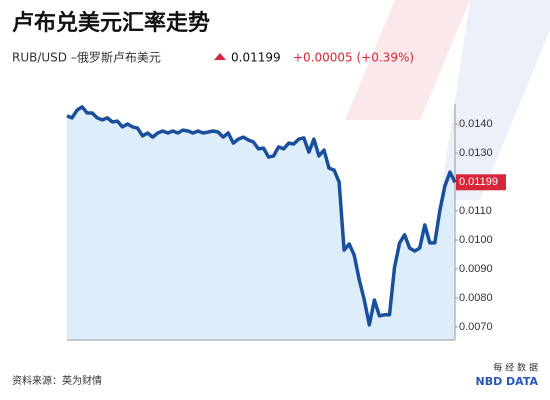 This screenshot has height=400, width=550. I want to click on brand-cn: 每 经 数 据, so click(515, 368).